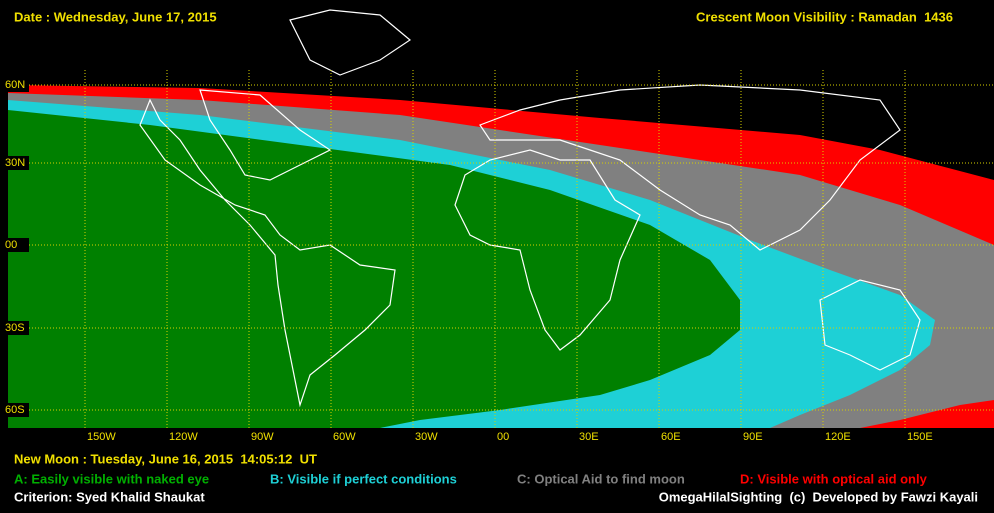  Describe the element at coordinates (671, 437) in the screenshot. I see `longitude-label: 60E` at that location.